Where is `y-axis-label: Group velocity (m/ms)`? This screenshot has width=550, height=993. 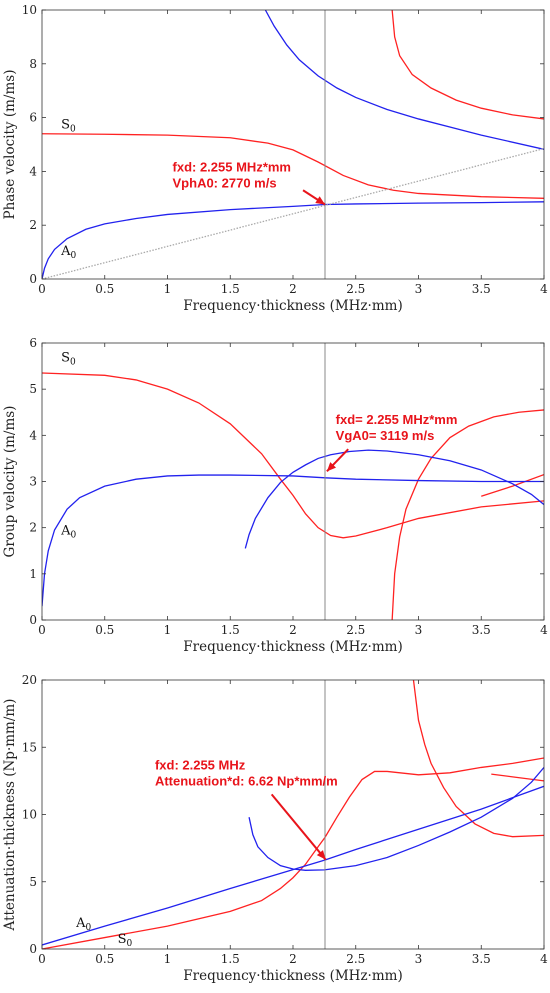
y-axis-label: Group velocity (m/ms) is located at coordinates (10, 482).